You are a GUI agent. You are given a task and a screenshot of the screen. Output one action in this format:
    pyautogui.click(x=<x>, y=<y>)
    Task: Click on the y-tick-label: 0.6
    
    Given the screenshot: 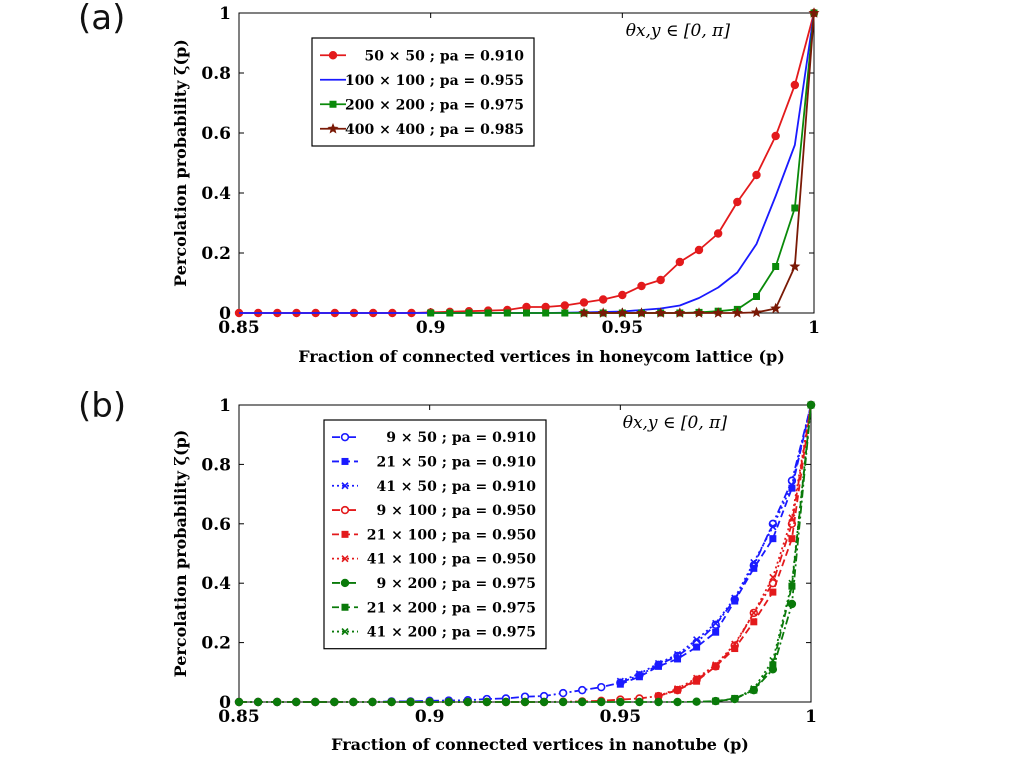 What is the action you would take?
    pyautogui.click(x=216, y=134)
    